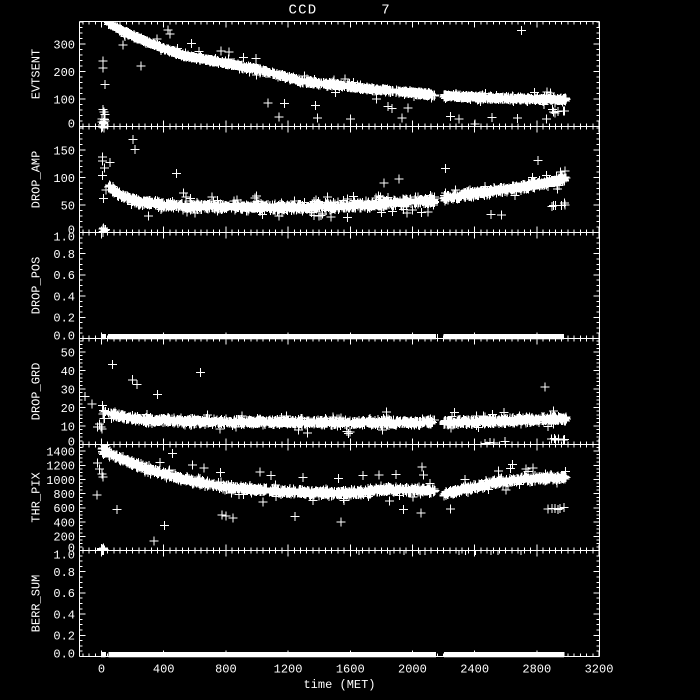  Describe the element at coordinates (68, 390) in the screenshot. I see `svg-text: 30` at that location.